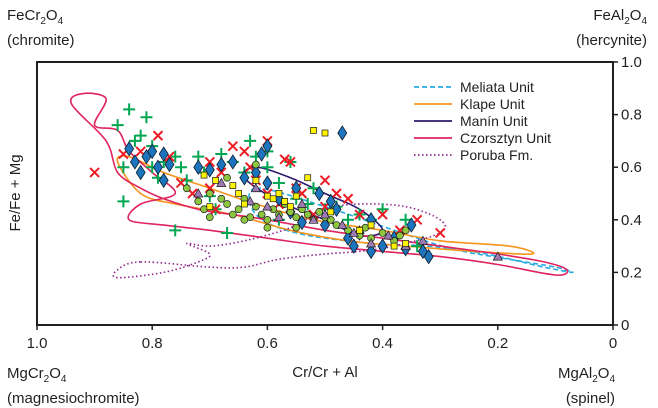 This screenshot has height=408, width=658. I want to click on x-tick-label: 0, so click(613, 343).